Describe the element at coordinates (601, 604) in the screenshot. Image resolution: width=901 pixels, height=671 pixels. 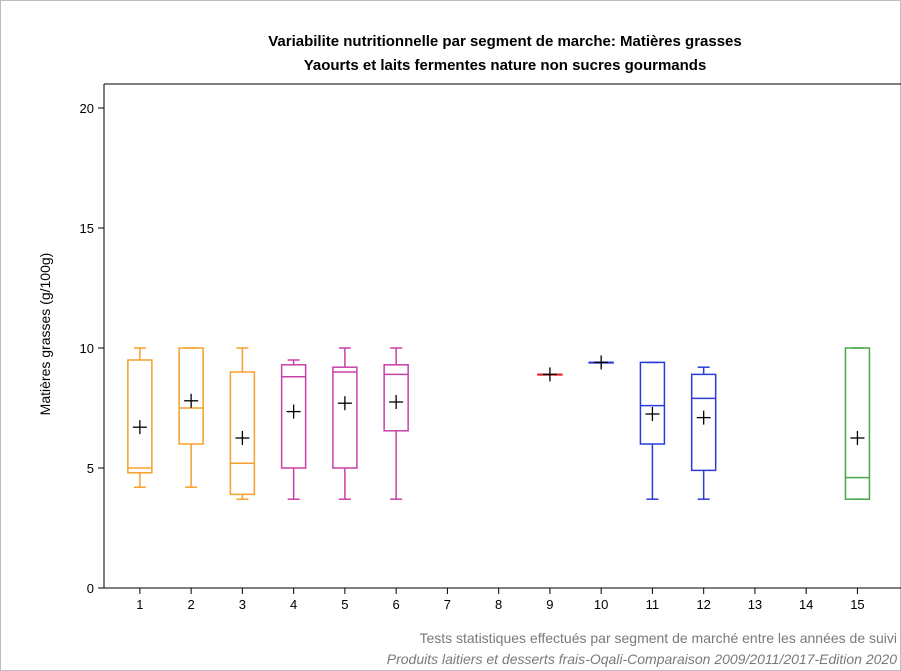
I see `x-tick-label: 10` at that location.